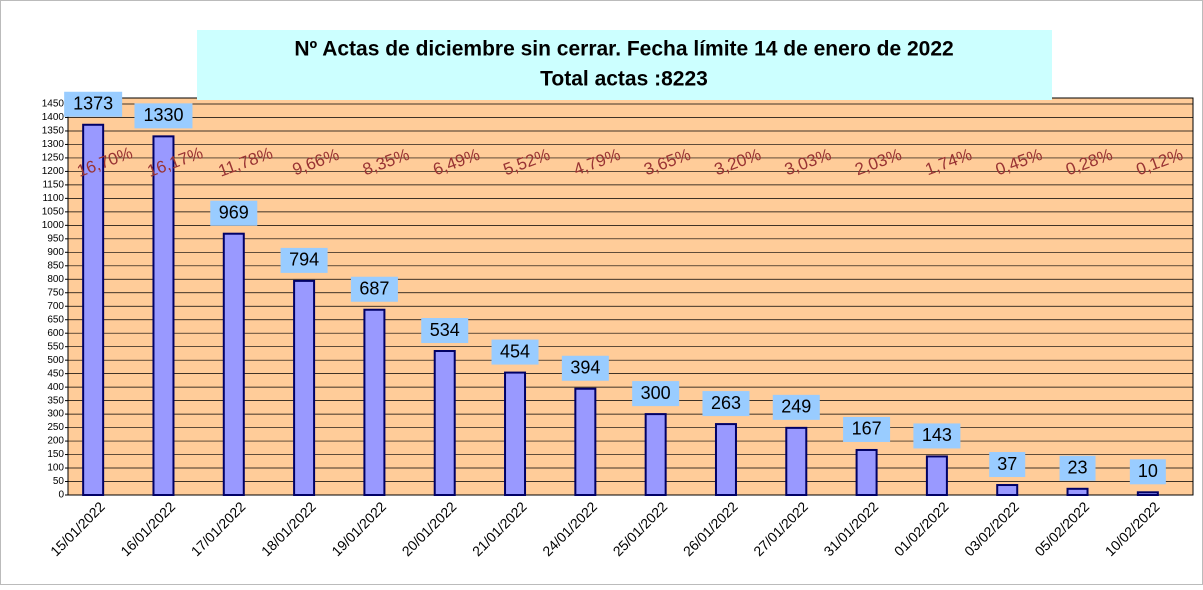  Describe the element at coordinates (55, 414) in the screenshot. I see `y-tick-label: 300` at that location.